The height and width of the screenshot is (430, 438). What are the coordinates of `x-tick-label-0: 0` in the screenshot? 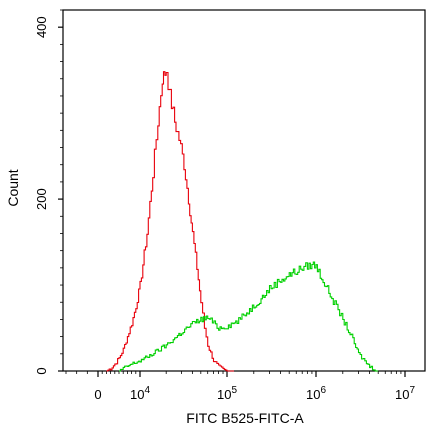 It's located at (97, 394).